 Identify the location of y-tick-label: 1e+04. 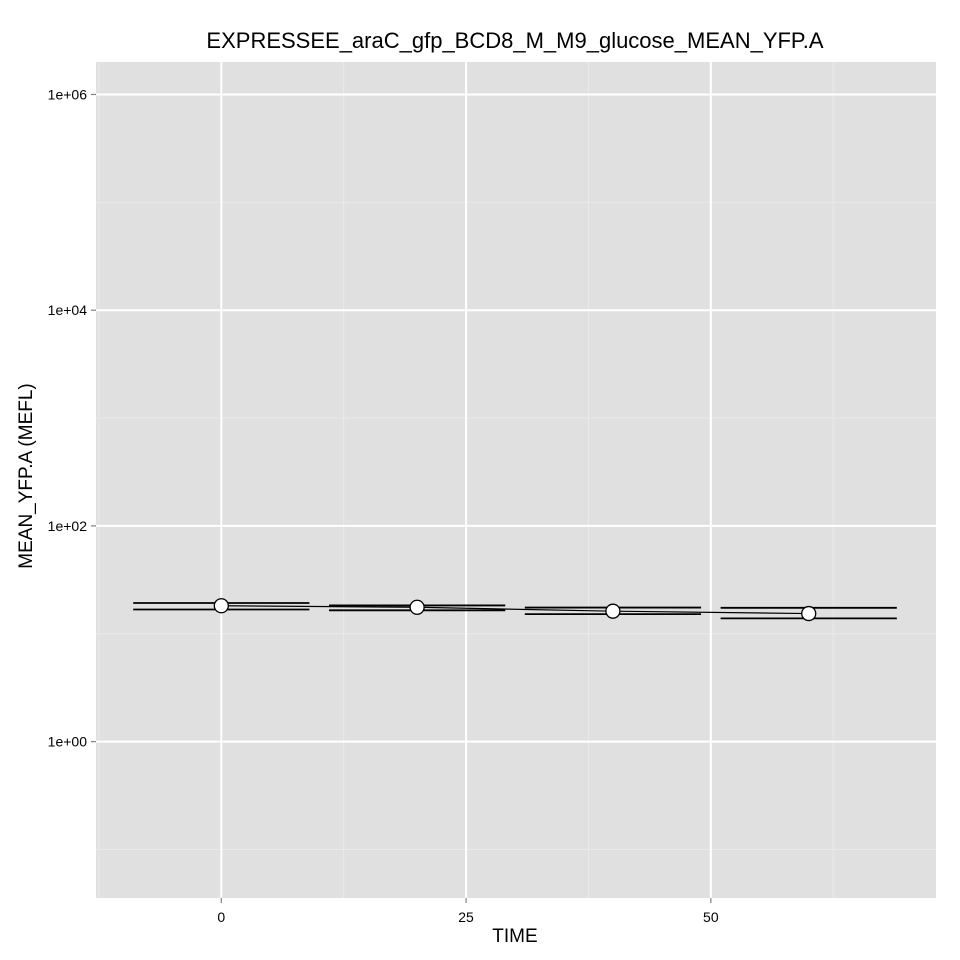
(68, 310).